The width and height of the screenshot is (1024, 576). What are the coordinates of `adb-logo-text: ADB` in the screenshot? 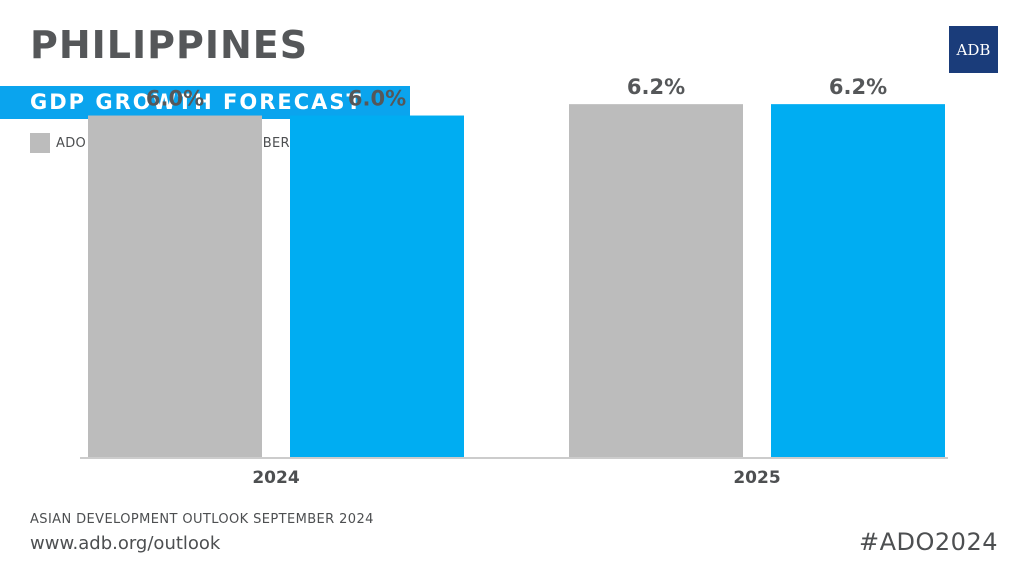 It's located at (973, 49).